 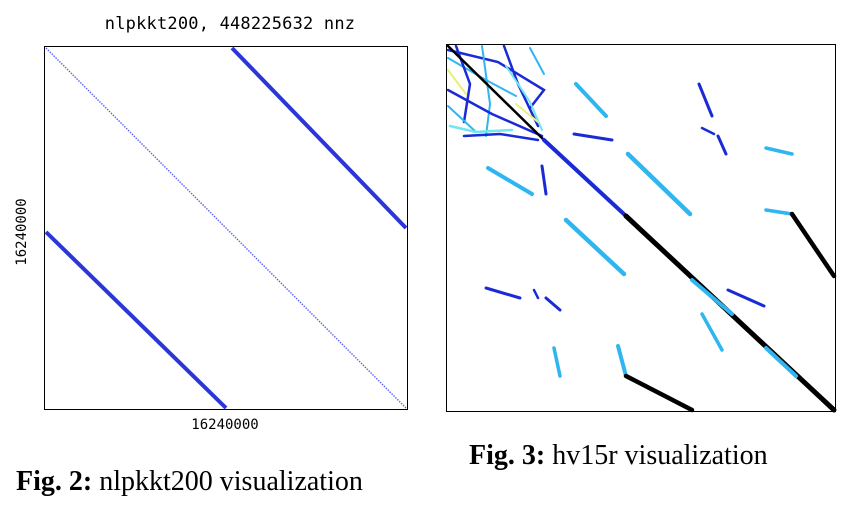 What do you see at coordinates (22, 232) in the screenshot?
I see `fig2-y-tick-label: 16240000` at bounding box center [22, 232].